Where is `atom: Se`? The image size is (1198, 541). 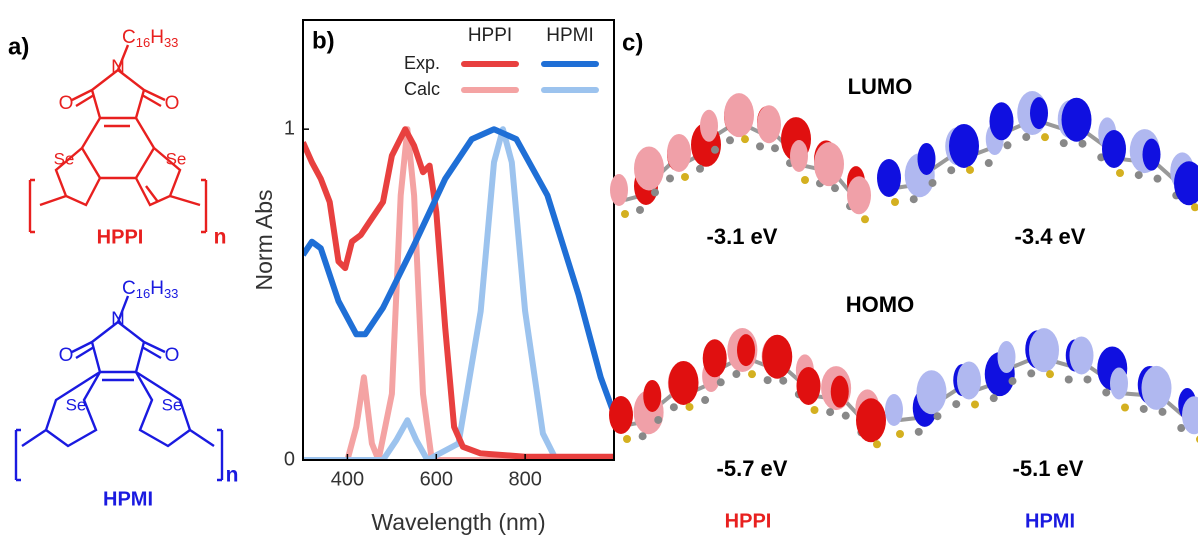 atom: Se is located at coordinates (172, 404).